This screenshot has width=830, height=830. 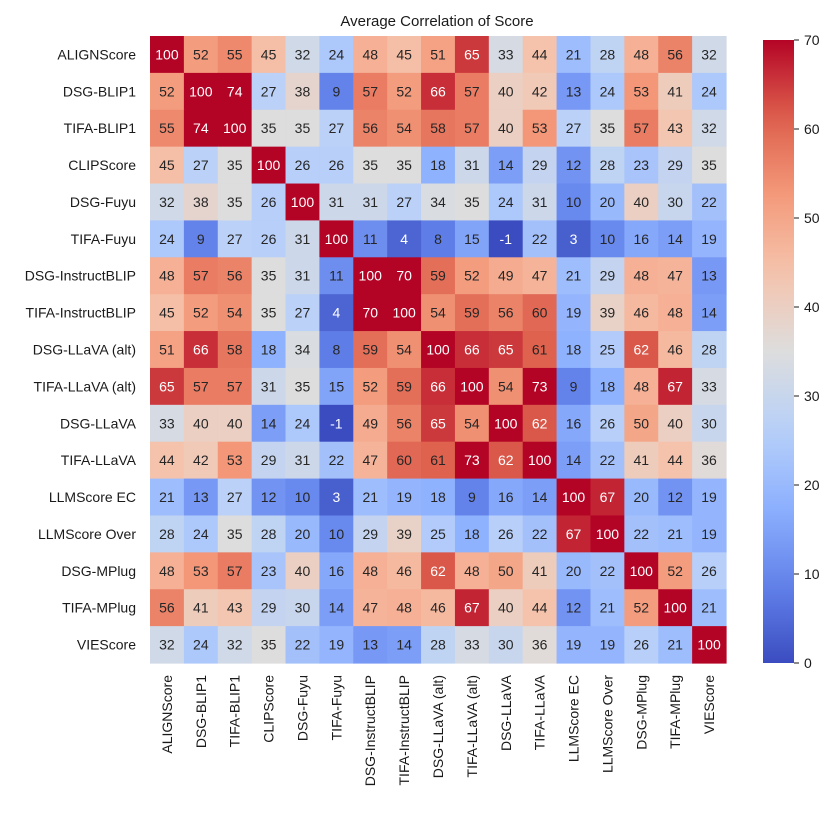 I want to click on cell-value-label: 43, so click(x=675, y=128).